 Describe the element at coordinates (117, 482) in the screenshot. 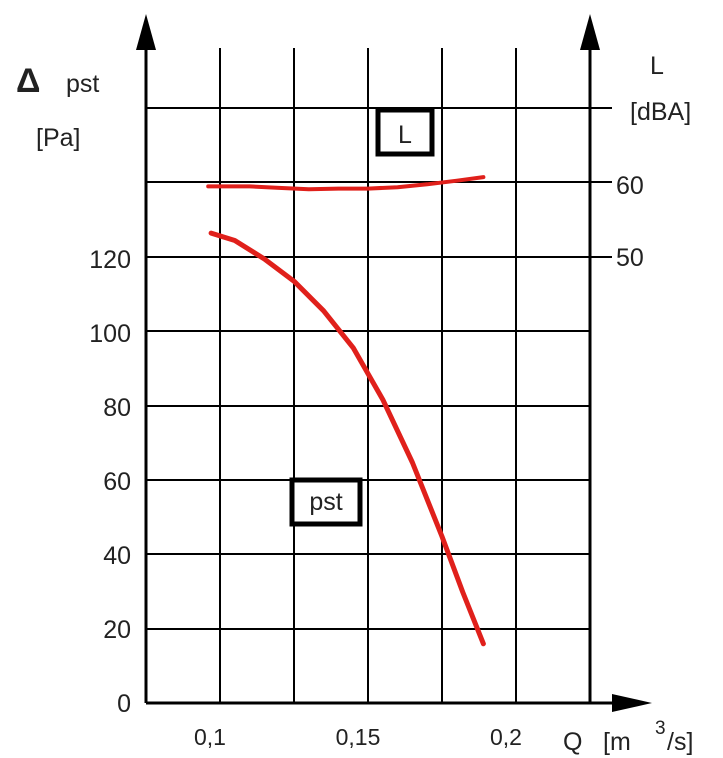

I see `y-left-tick-label: 60` at that location.